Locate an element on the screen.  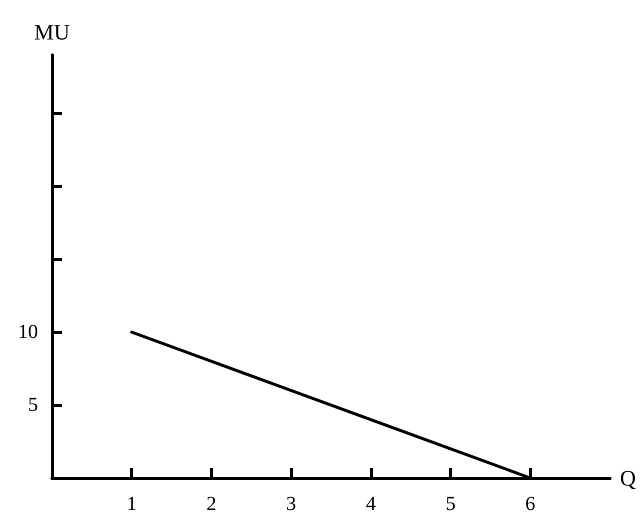
x-tick-label: 3 is located at coordinates (291, 504).